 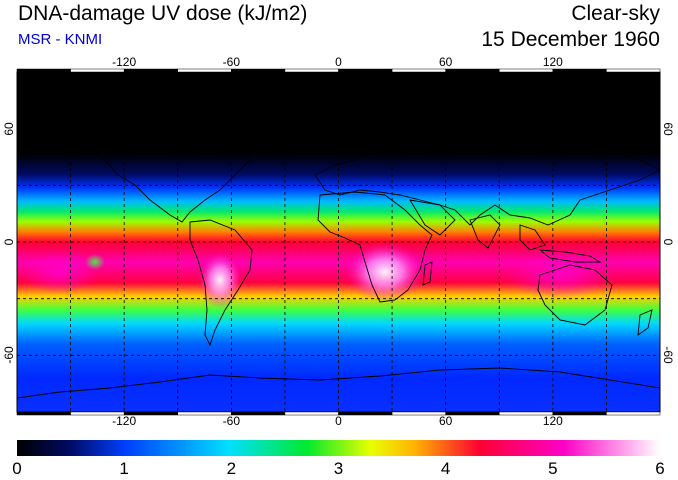 What do you see at coordinates (668, 242) in the screenshot?
I see `lat-tick-right: 0` at bounding box center [668, 242].